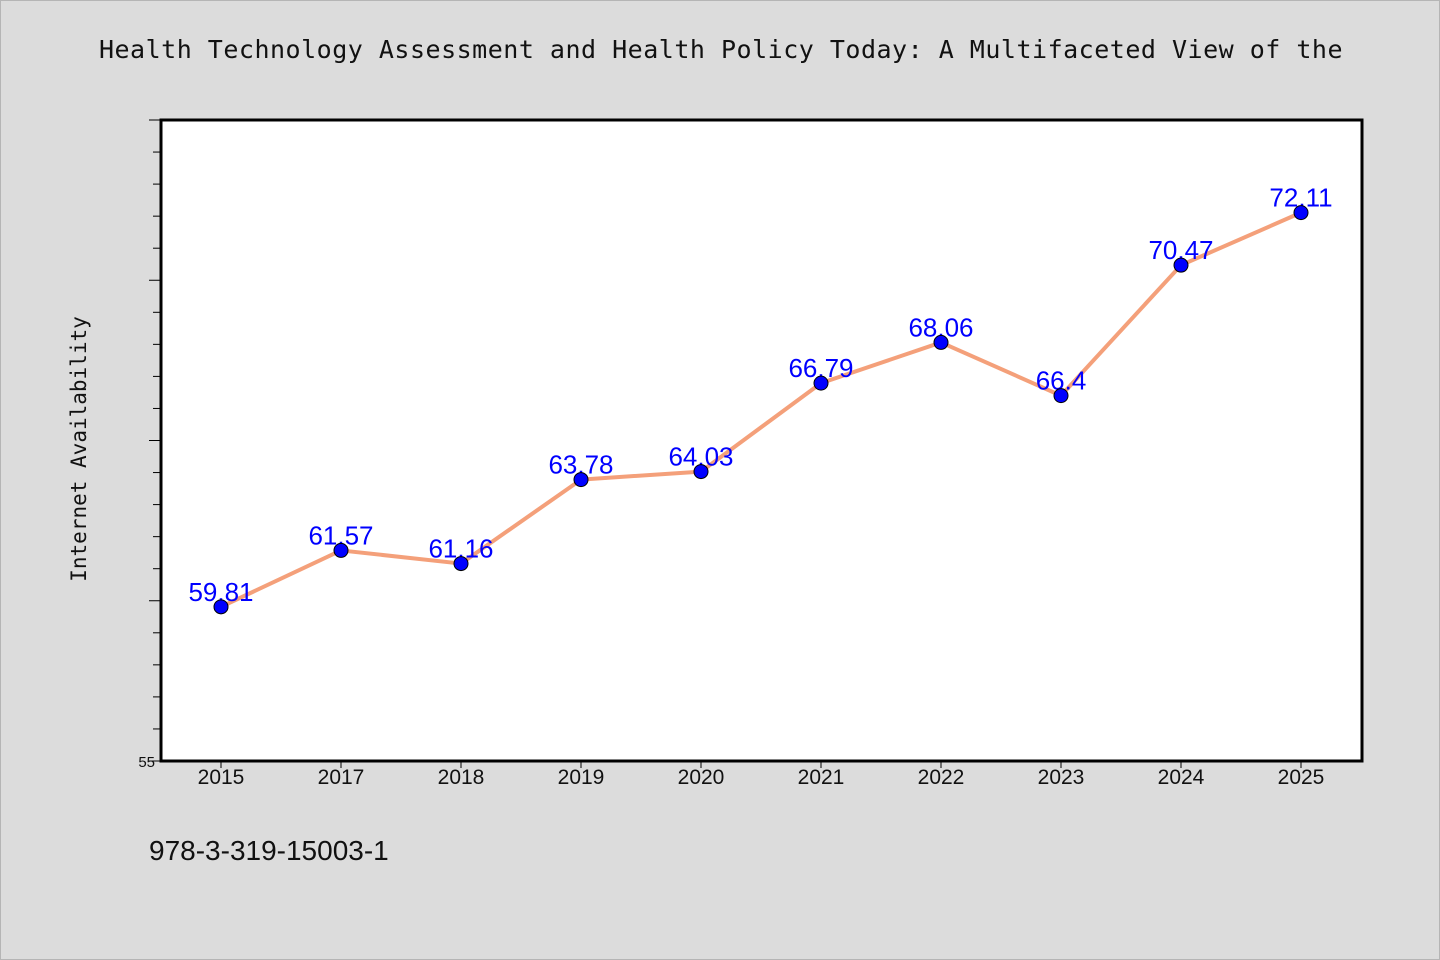 This screenshot has width=1440, height=960. Describe the element at coordinates (1061, 777) in the screenshot. I see `x-tick-label: 2023` at that location.